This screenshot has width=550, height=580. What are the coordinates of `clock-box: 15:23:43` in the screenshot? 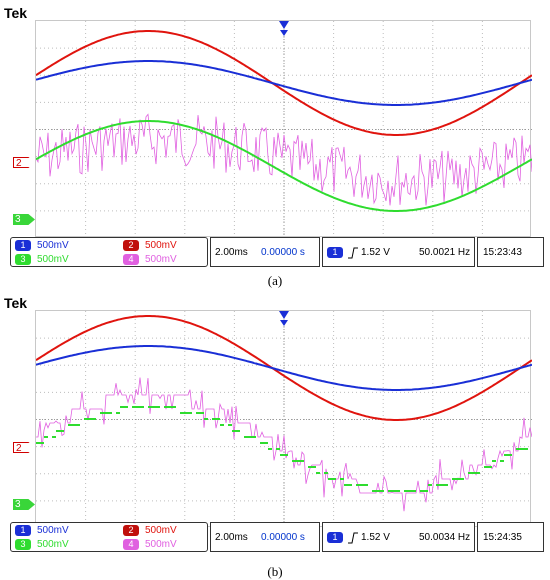 It's located at (510, 252).